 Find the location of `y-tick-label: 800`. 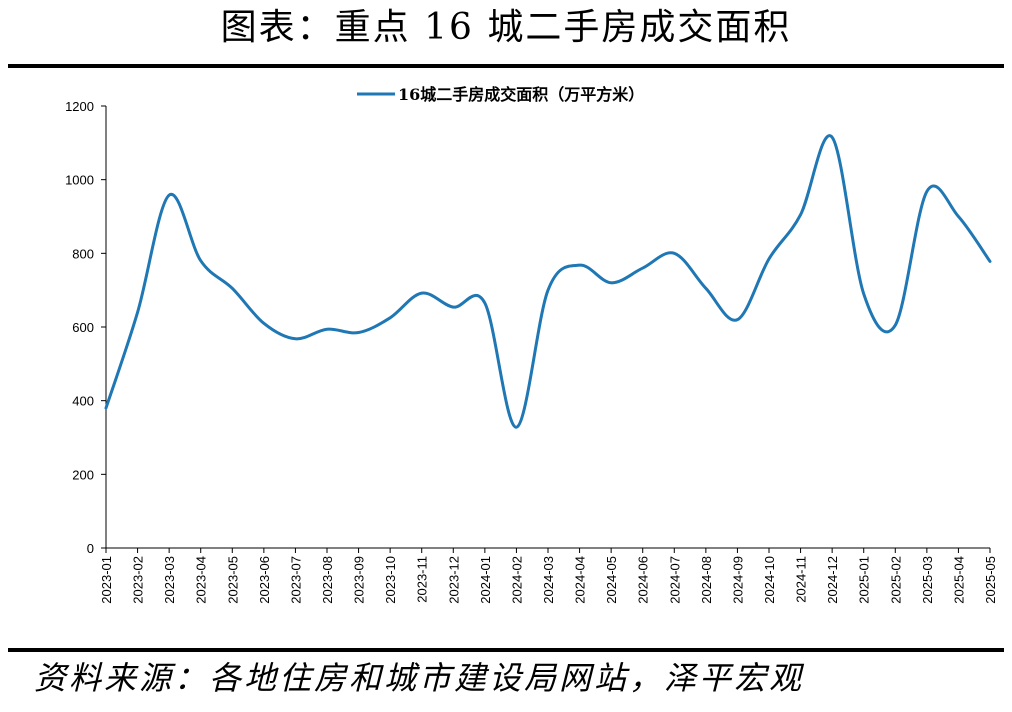

y-tick-label: 800 is located at coordinates (83, 253).